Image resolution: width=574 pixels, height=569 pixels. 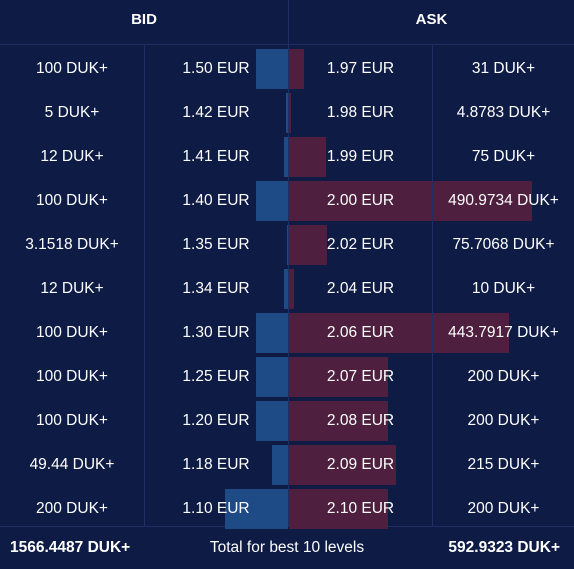 What do you see at coordinates (70, 547) in the screenshot?
I see `bid-total: 1566.4487 DUK+` at bounding box center [70, 547].